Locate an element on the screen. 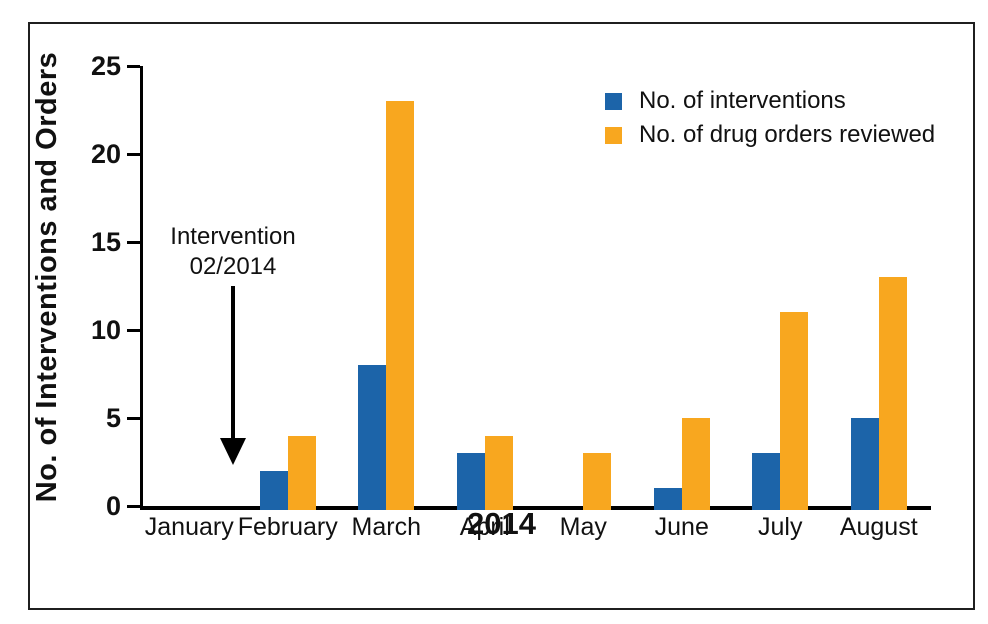 The image size is (988, 624). bar-interventions-february is located at coordinates (273, 490).